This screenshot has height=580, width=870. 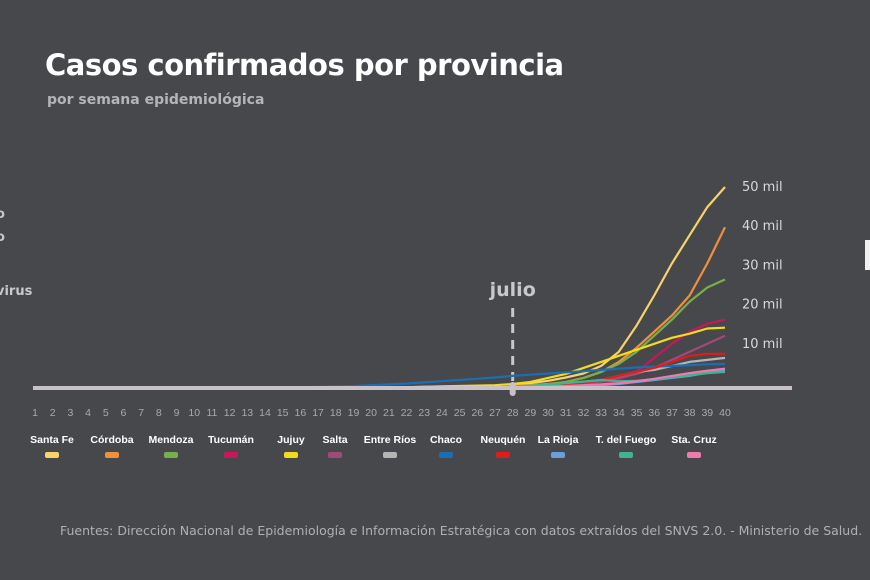 I want to click on x-tick-label: 37, so click(x=672, y=413).